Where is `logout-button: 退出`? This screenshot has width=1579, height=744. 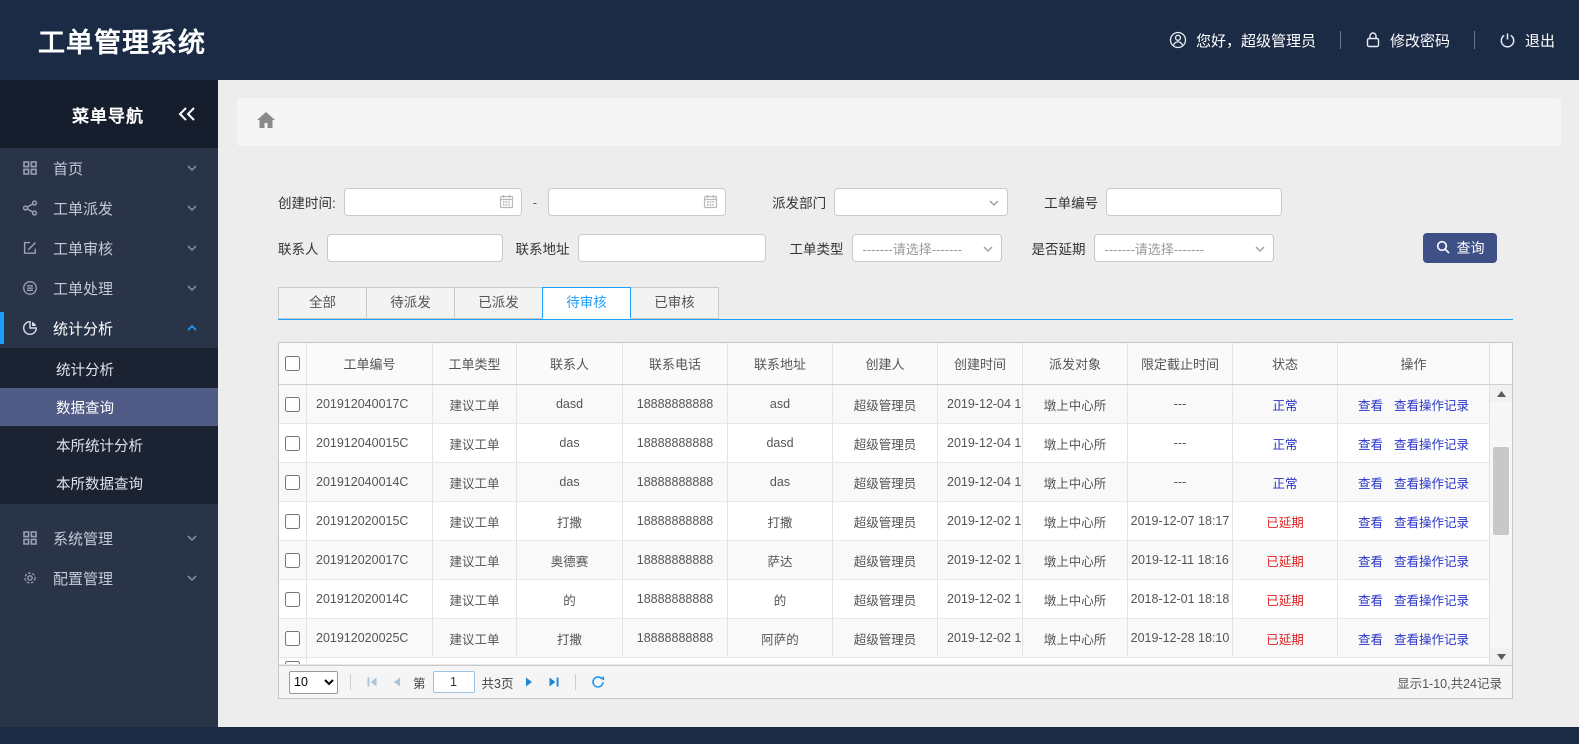 logout-button: 退出 is located at coordinates (1527, 40).